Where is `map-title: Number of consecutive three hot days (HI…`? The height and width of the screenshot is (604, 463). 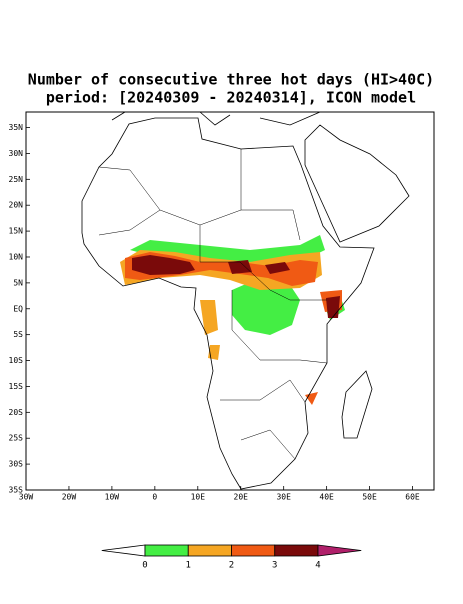 map-title: Number of consecutive three hot days (HI… is located at coordinates (231, 80).